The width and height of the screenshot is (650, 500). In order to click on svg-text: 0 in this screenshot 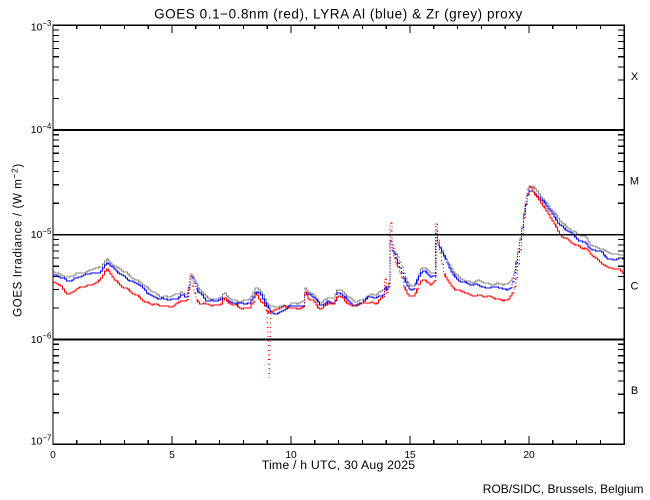, I will do `click(53, 455)`.